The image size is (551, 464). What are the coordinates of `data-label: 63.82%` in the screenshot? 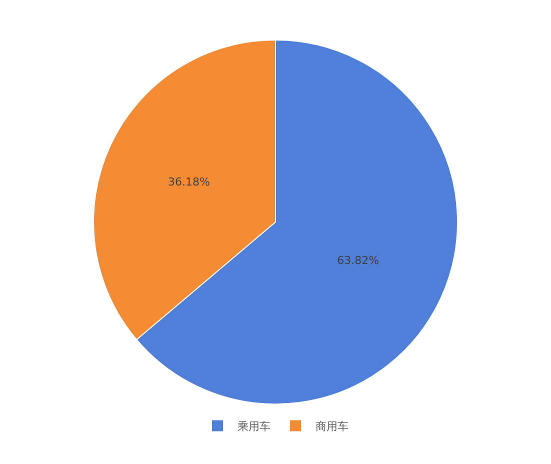 It's located at (358, 260).